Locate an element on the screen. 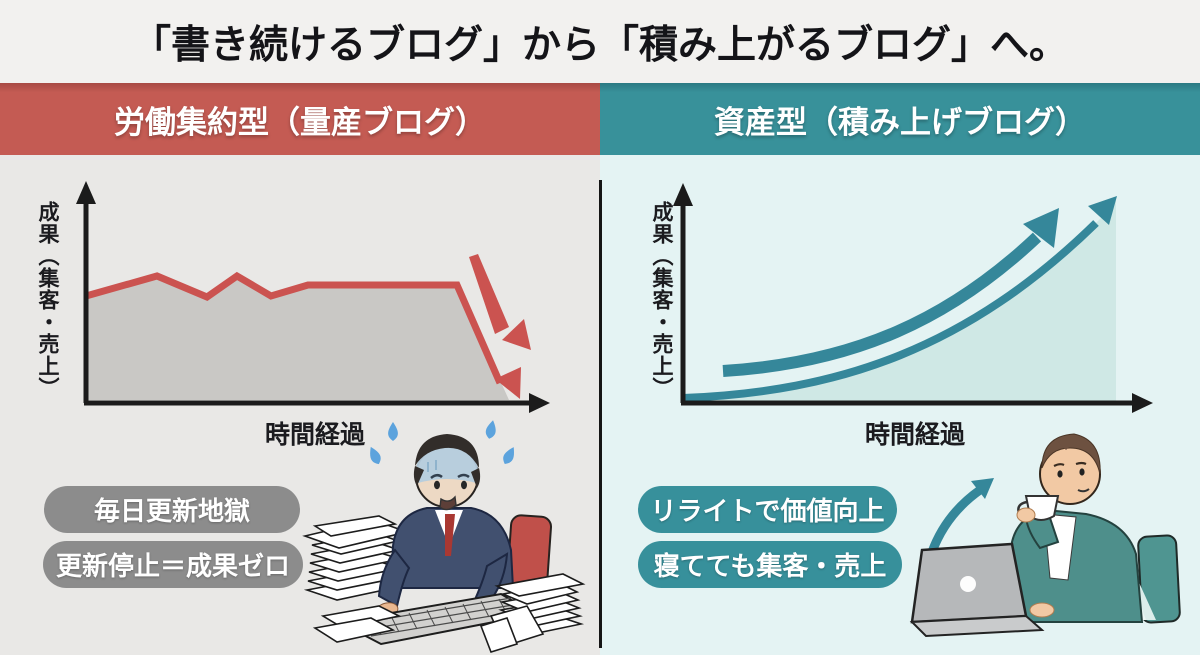 Image resolution: width=1200 pixels, height=655 pixels. left-axes is located at coordinates (313, 297).